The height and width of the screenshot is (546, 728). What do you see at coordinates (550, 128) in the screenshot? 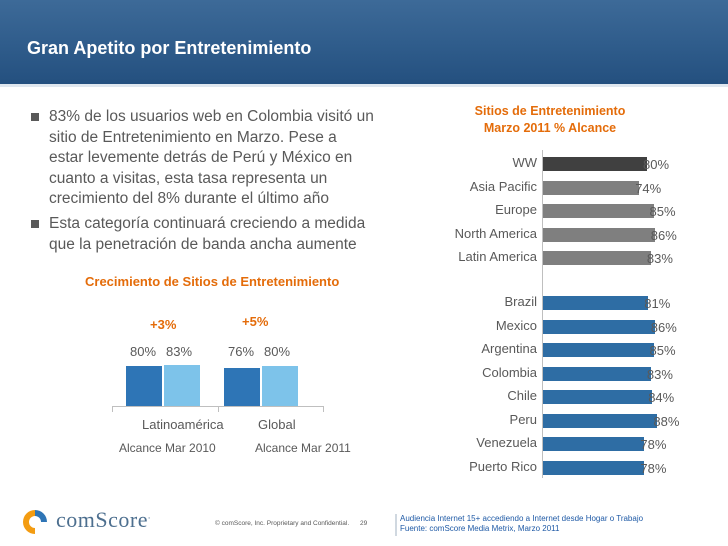
I see `reach-chart-title-line2: Marzo 2011 % Alcance` at bounding box center [550, 128].